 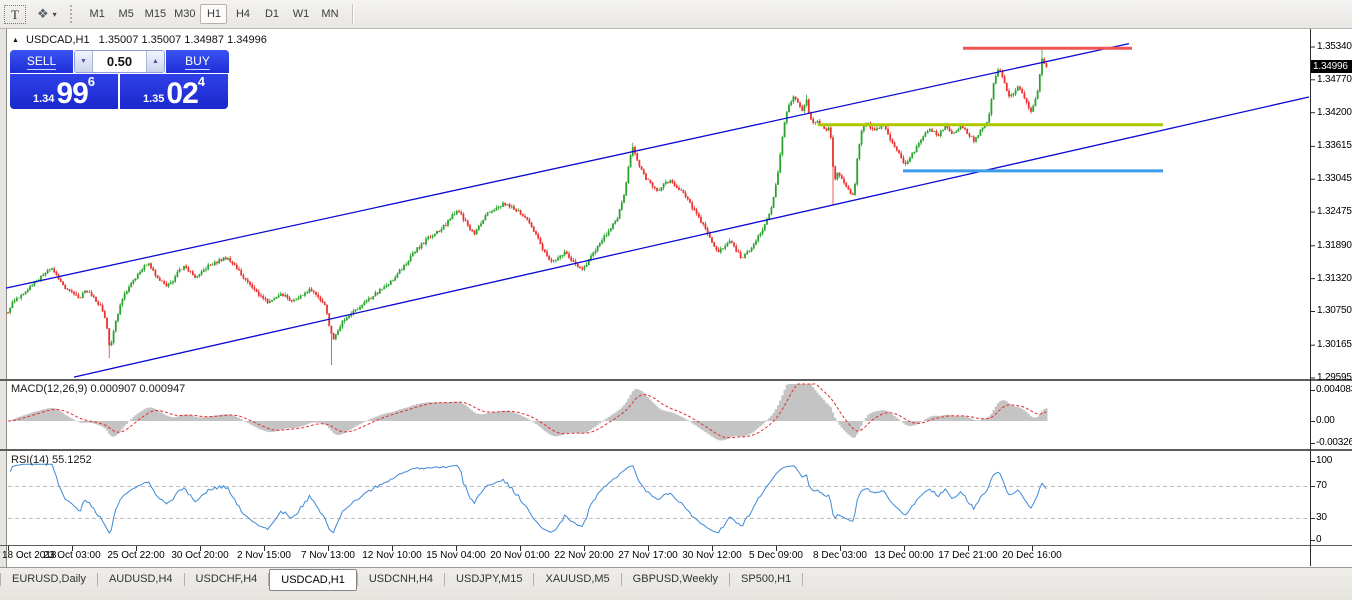 What do you see at coordinates (155, 14) in the screenshot?
I see `timeframe-button-m15: M15` at bounding box center [155, 14].